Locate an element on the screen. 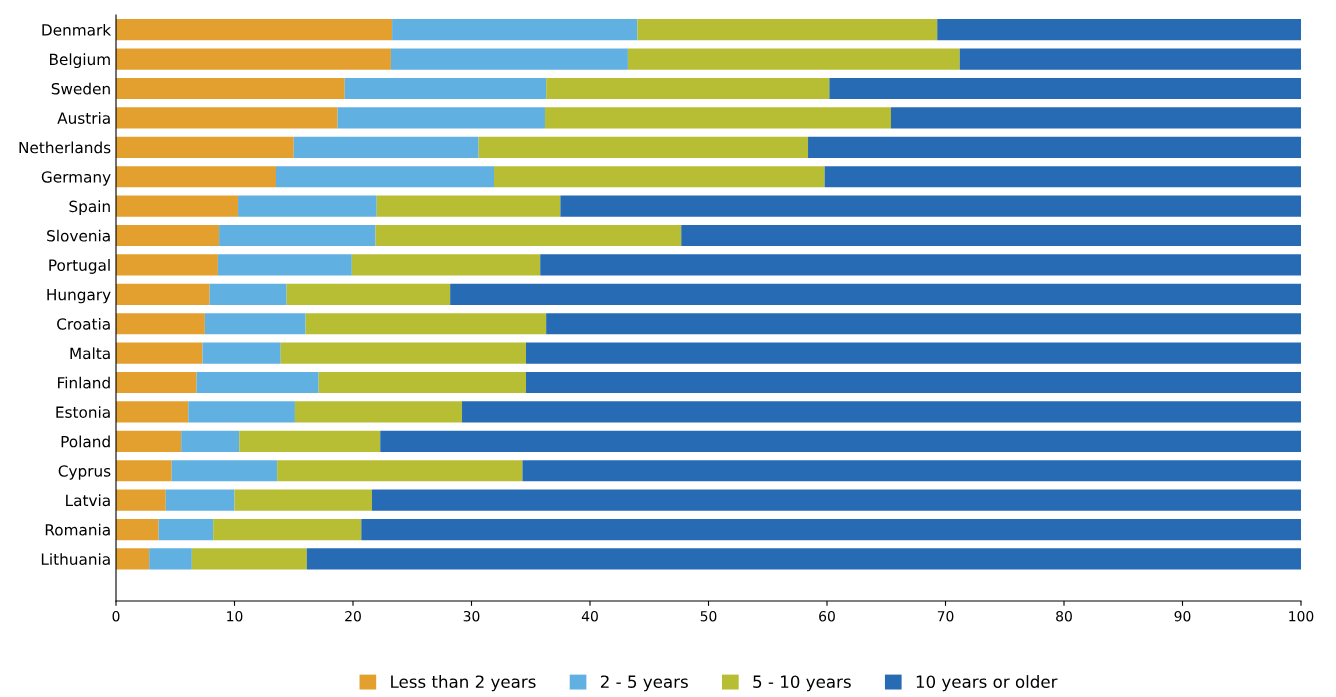  y-tick-label: Slovenia is located at coordinates (78, 235).